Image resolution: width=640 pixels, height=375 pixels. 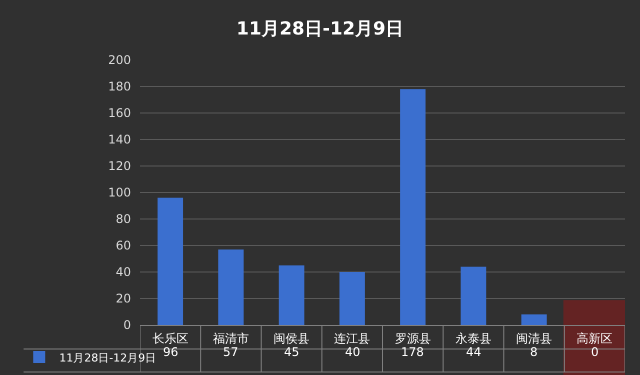 I want to click on x-tick-label: 闽清县, so click(x=534, y=338).